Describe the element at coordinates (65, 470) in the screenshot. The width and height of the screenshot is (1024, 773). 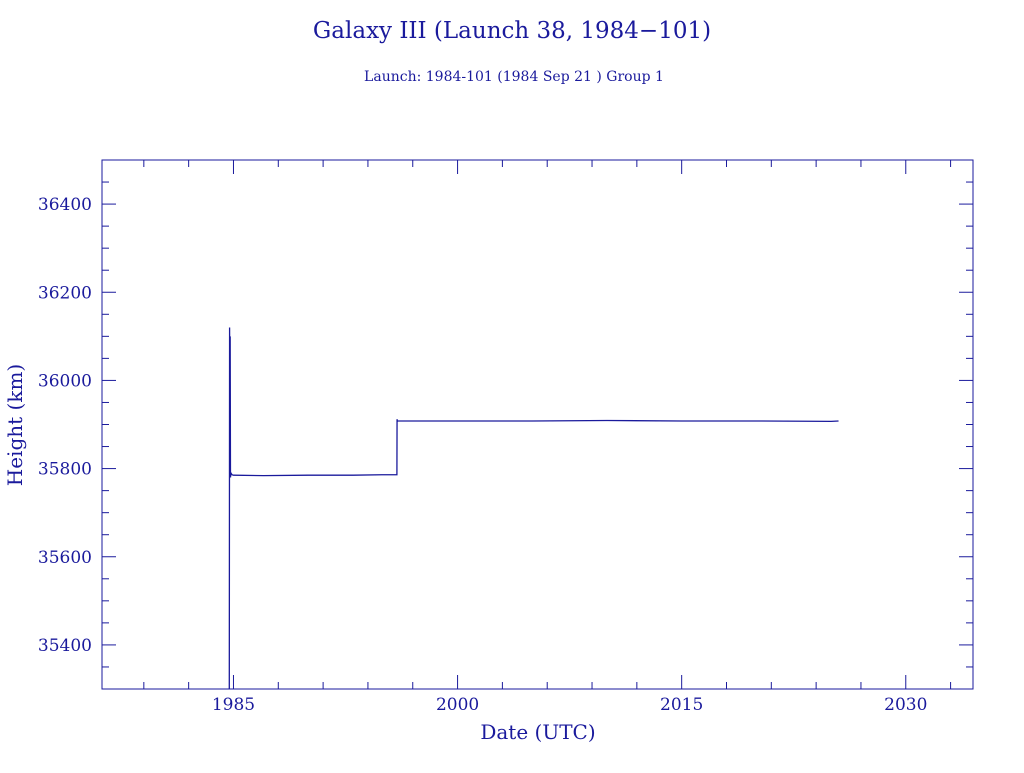
I see `y-tick-label: 35800` at that location.